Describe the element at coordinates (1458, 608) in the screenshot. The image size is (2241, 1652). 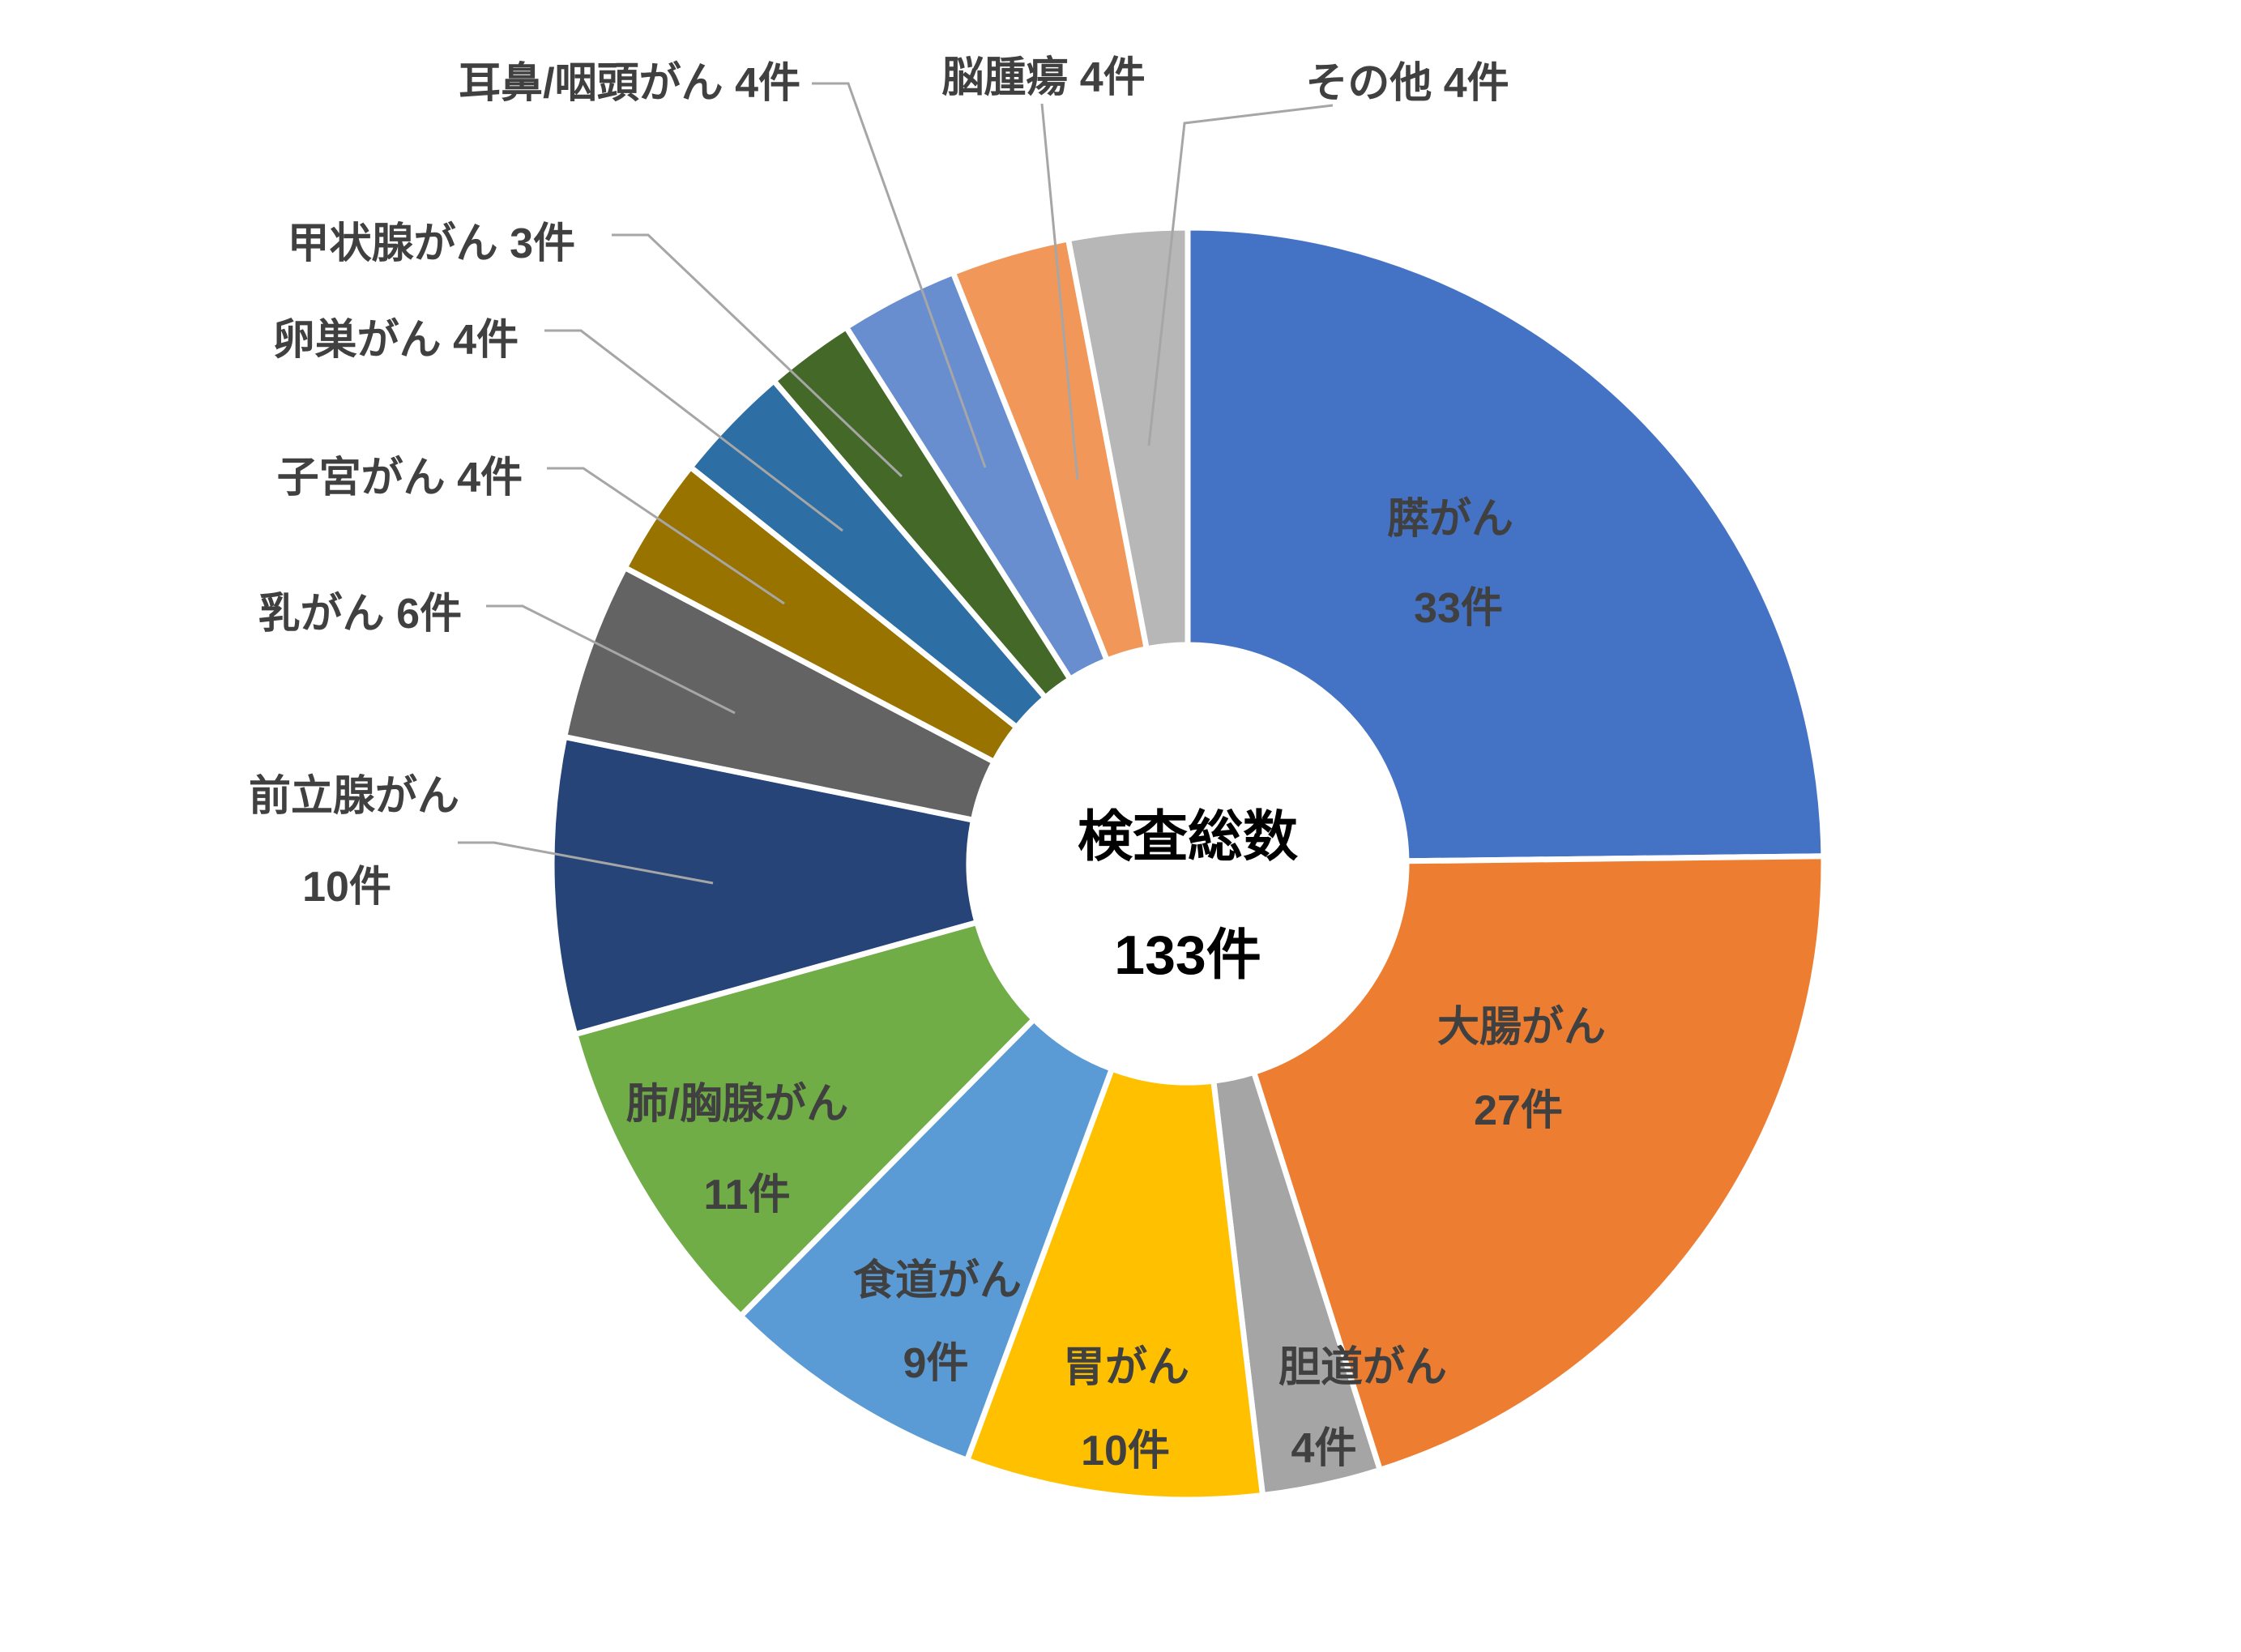
I see `slice-value-pancreatic: 33件` at that location.